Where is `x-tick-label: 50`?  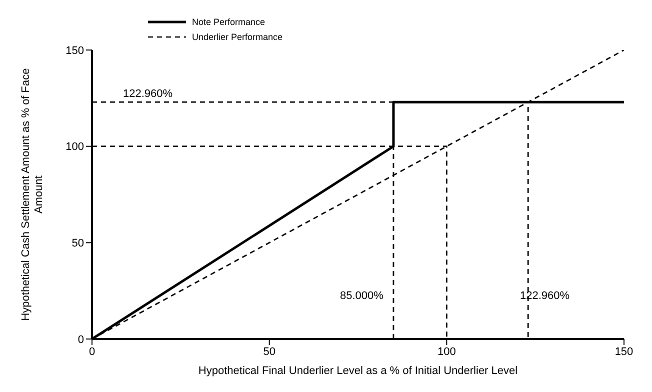 x-tick-label: 50 is located at coordinates (269, 352).